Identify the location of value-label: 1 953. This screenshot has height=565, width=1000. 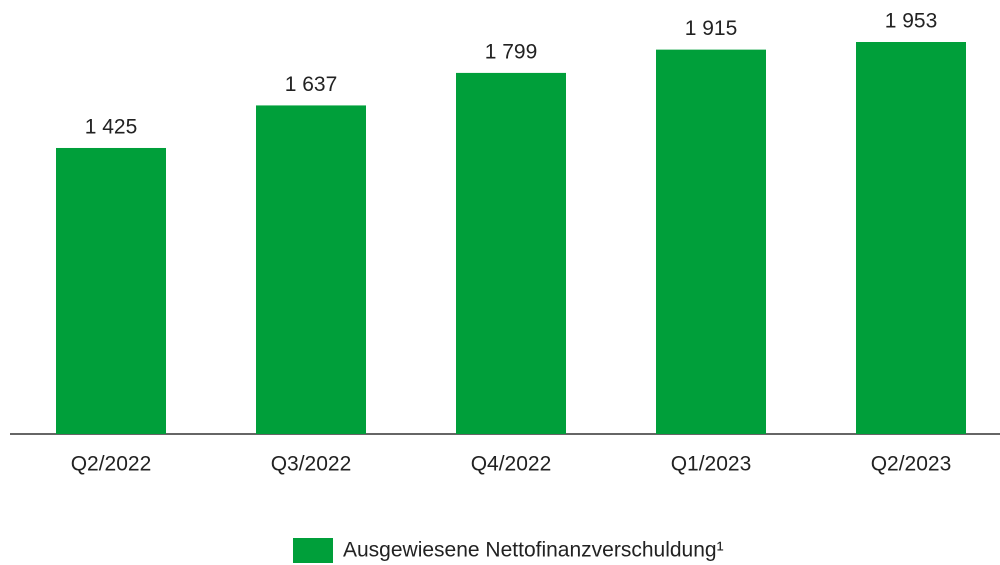
(911, 21).